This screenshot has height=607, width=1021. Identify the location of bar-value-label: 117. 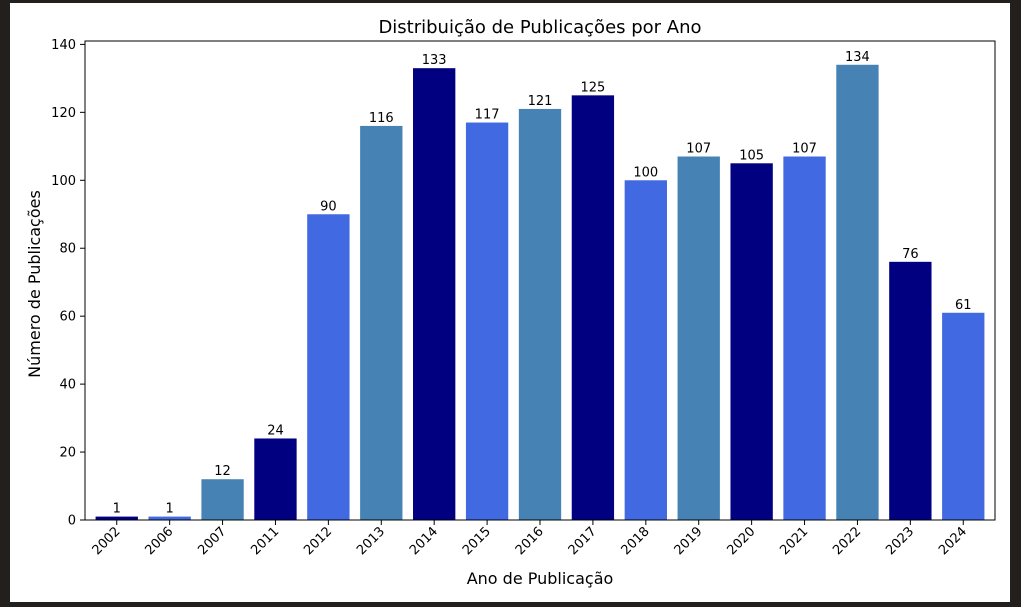
(487, 115).